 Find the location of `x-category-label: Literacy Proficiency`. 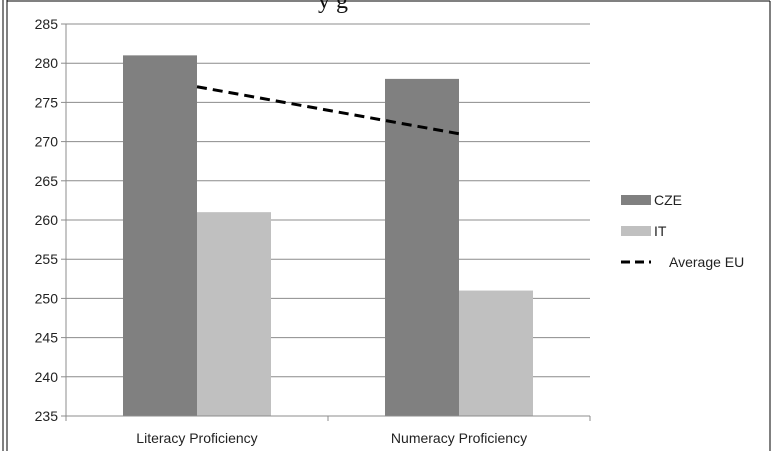

x-category-label: Literacy Proficiency is located at coordinates (196, 438).